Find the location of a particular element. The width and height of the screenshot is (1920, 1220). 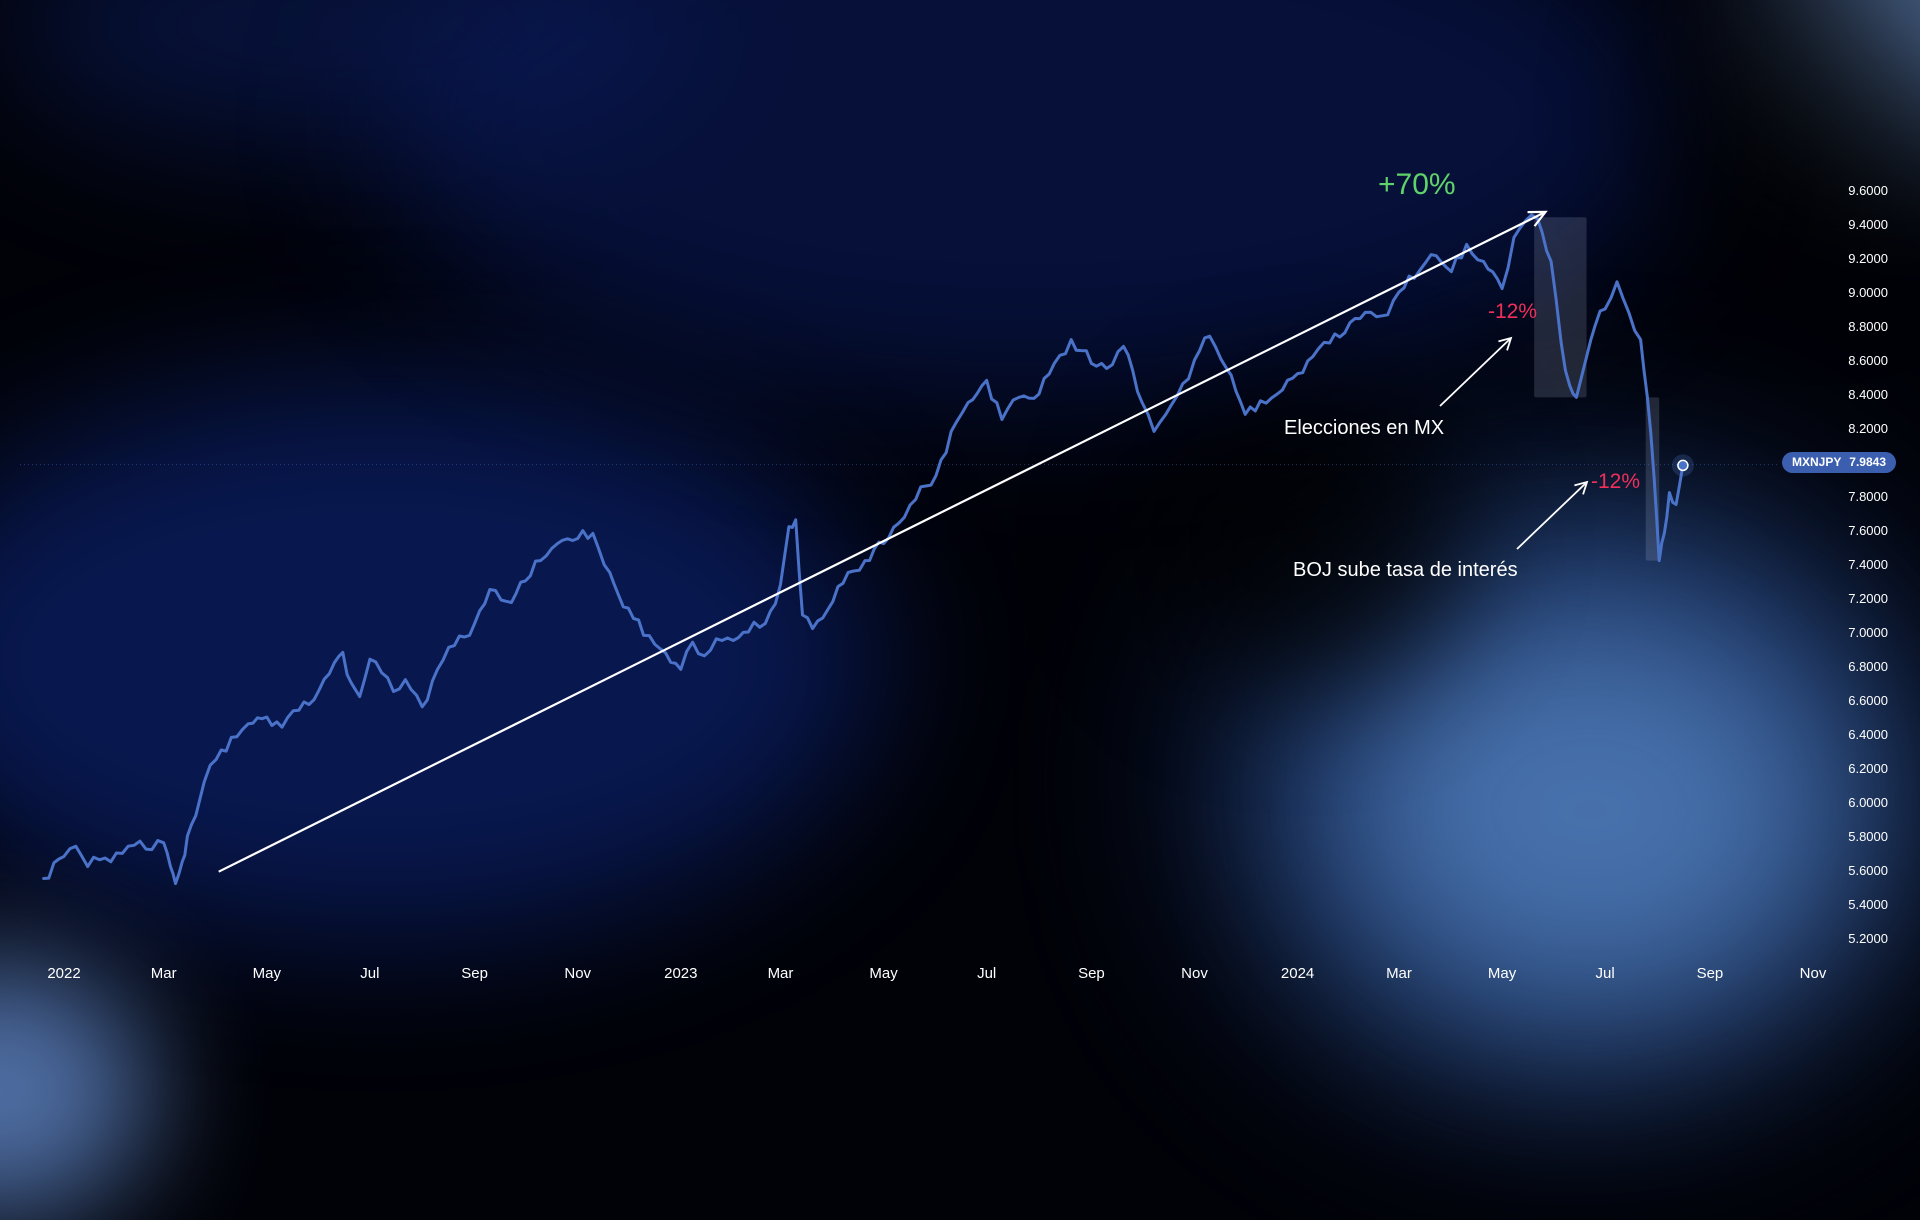

y-tick-label: 9.4000 is located at coordinates (1868, 224).